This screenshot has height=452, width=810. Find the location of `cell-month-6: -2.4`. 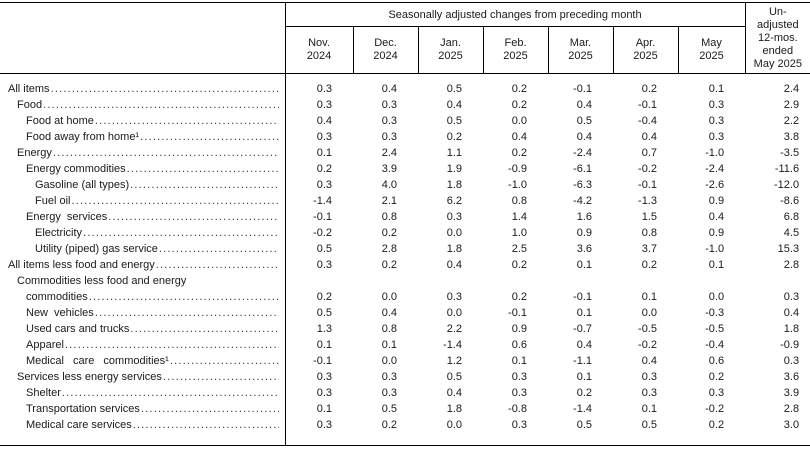

cell-month-6: -2.4 is located at coordinates (715, 169).